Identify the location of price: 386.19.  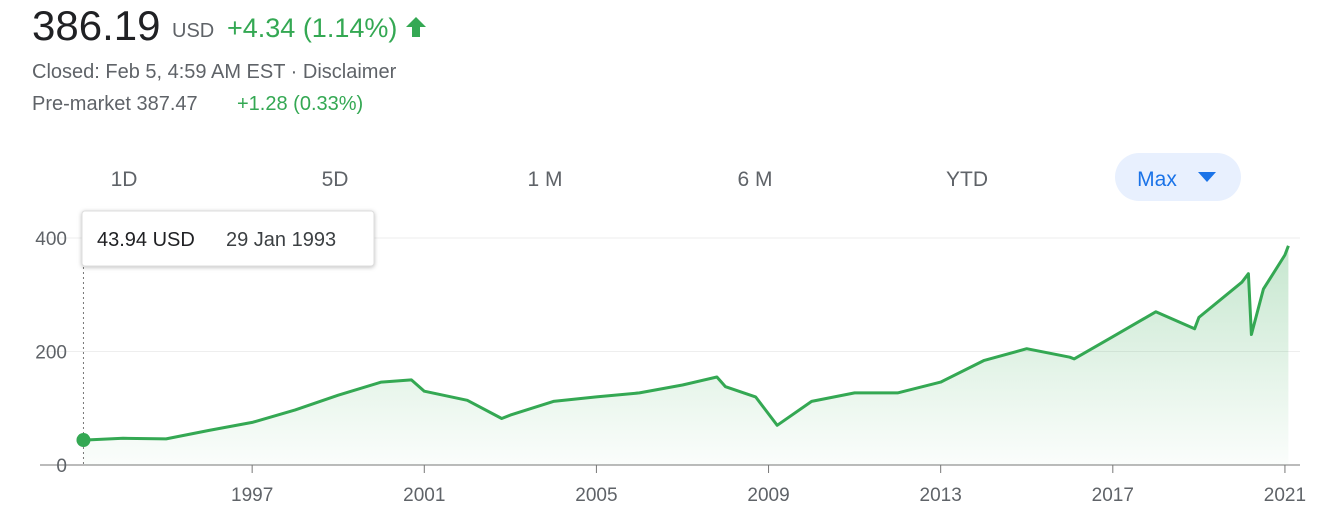
(96, 25).